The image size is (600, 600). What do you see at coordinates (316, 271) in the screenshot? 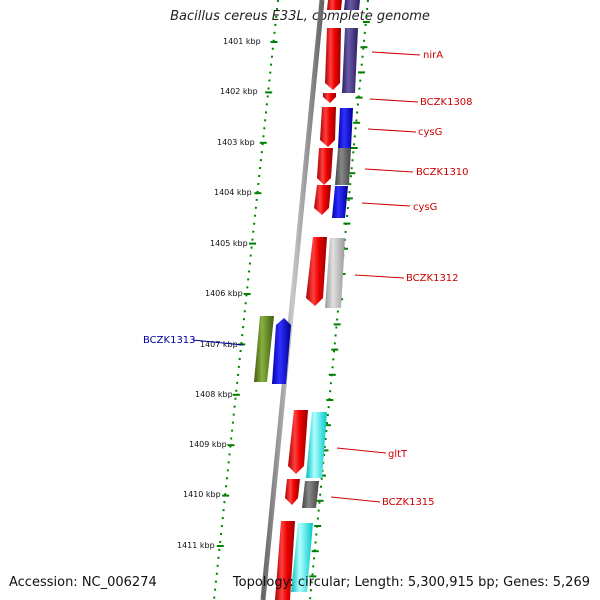
I see `gene-arrow-bczk1312` at bounding box center [316, 271].